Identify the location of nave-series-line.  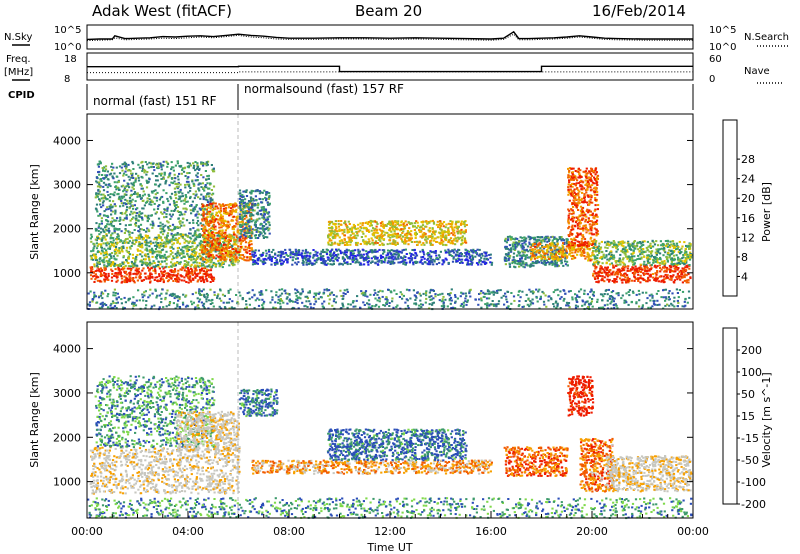
(390, 72).